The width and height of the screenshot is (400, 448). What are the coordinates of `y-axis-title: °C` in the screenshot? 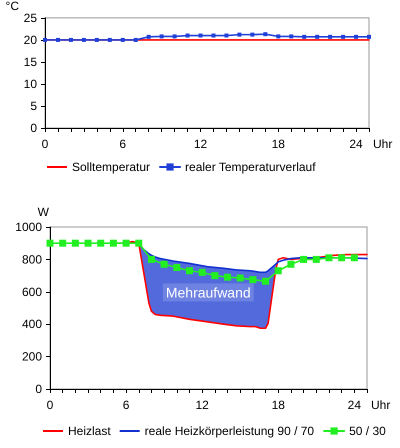 It's located at (13, 6).